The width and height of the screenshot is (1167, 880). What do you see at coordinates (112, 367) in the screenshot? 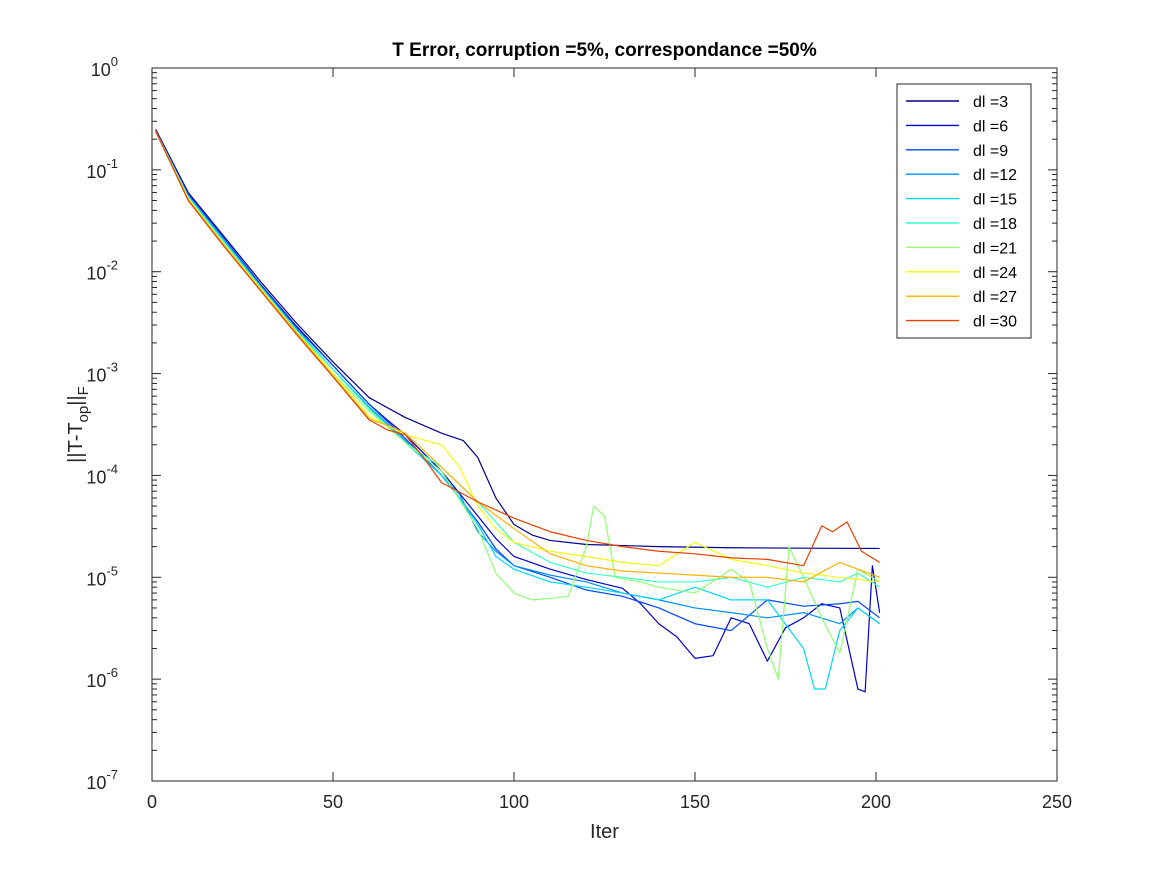
I see `y-tick-exponent: -3` at bounding box center [112, 367].